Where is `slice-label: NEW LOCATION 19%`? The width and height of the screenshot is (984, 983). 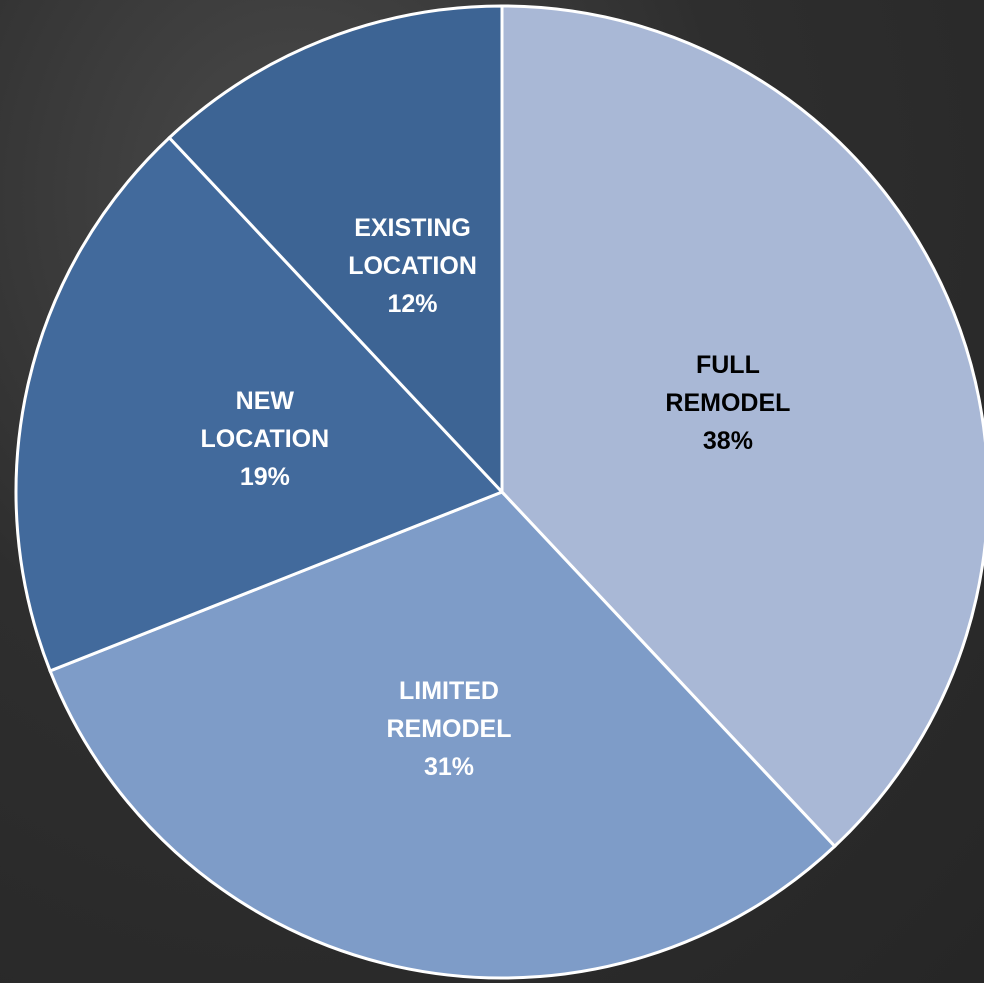 slice-label: NEW LOCATION 19% is located at coordinates (265, 439).